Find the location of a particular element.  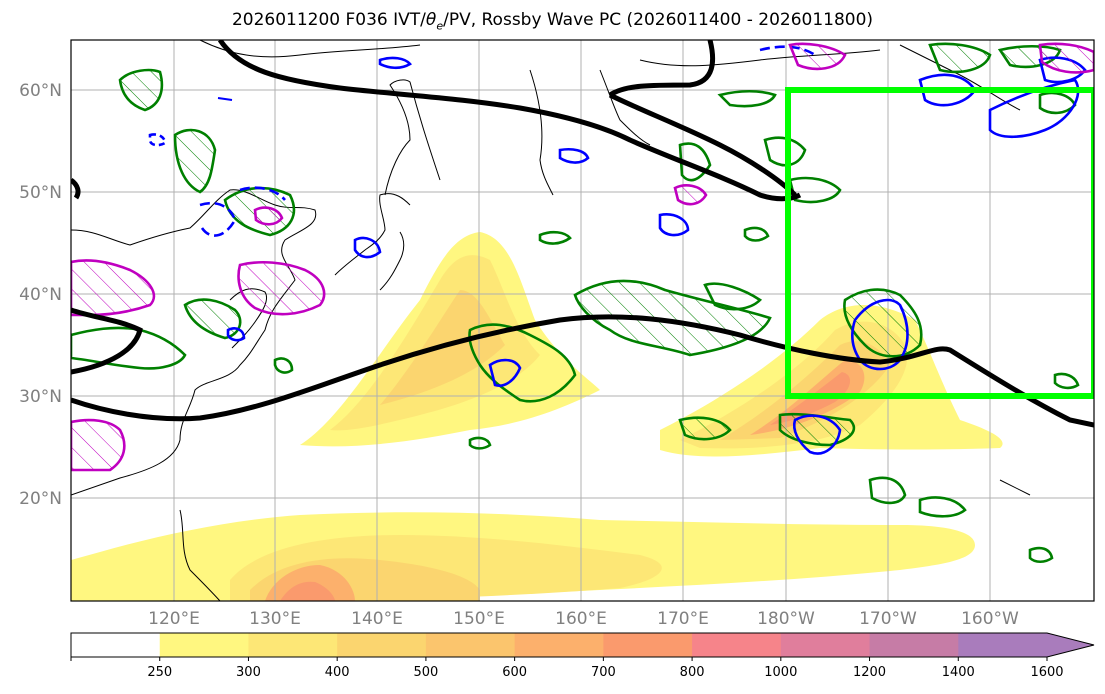

lat-label: 40°N is located at coordinates (40, 295).